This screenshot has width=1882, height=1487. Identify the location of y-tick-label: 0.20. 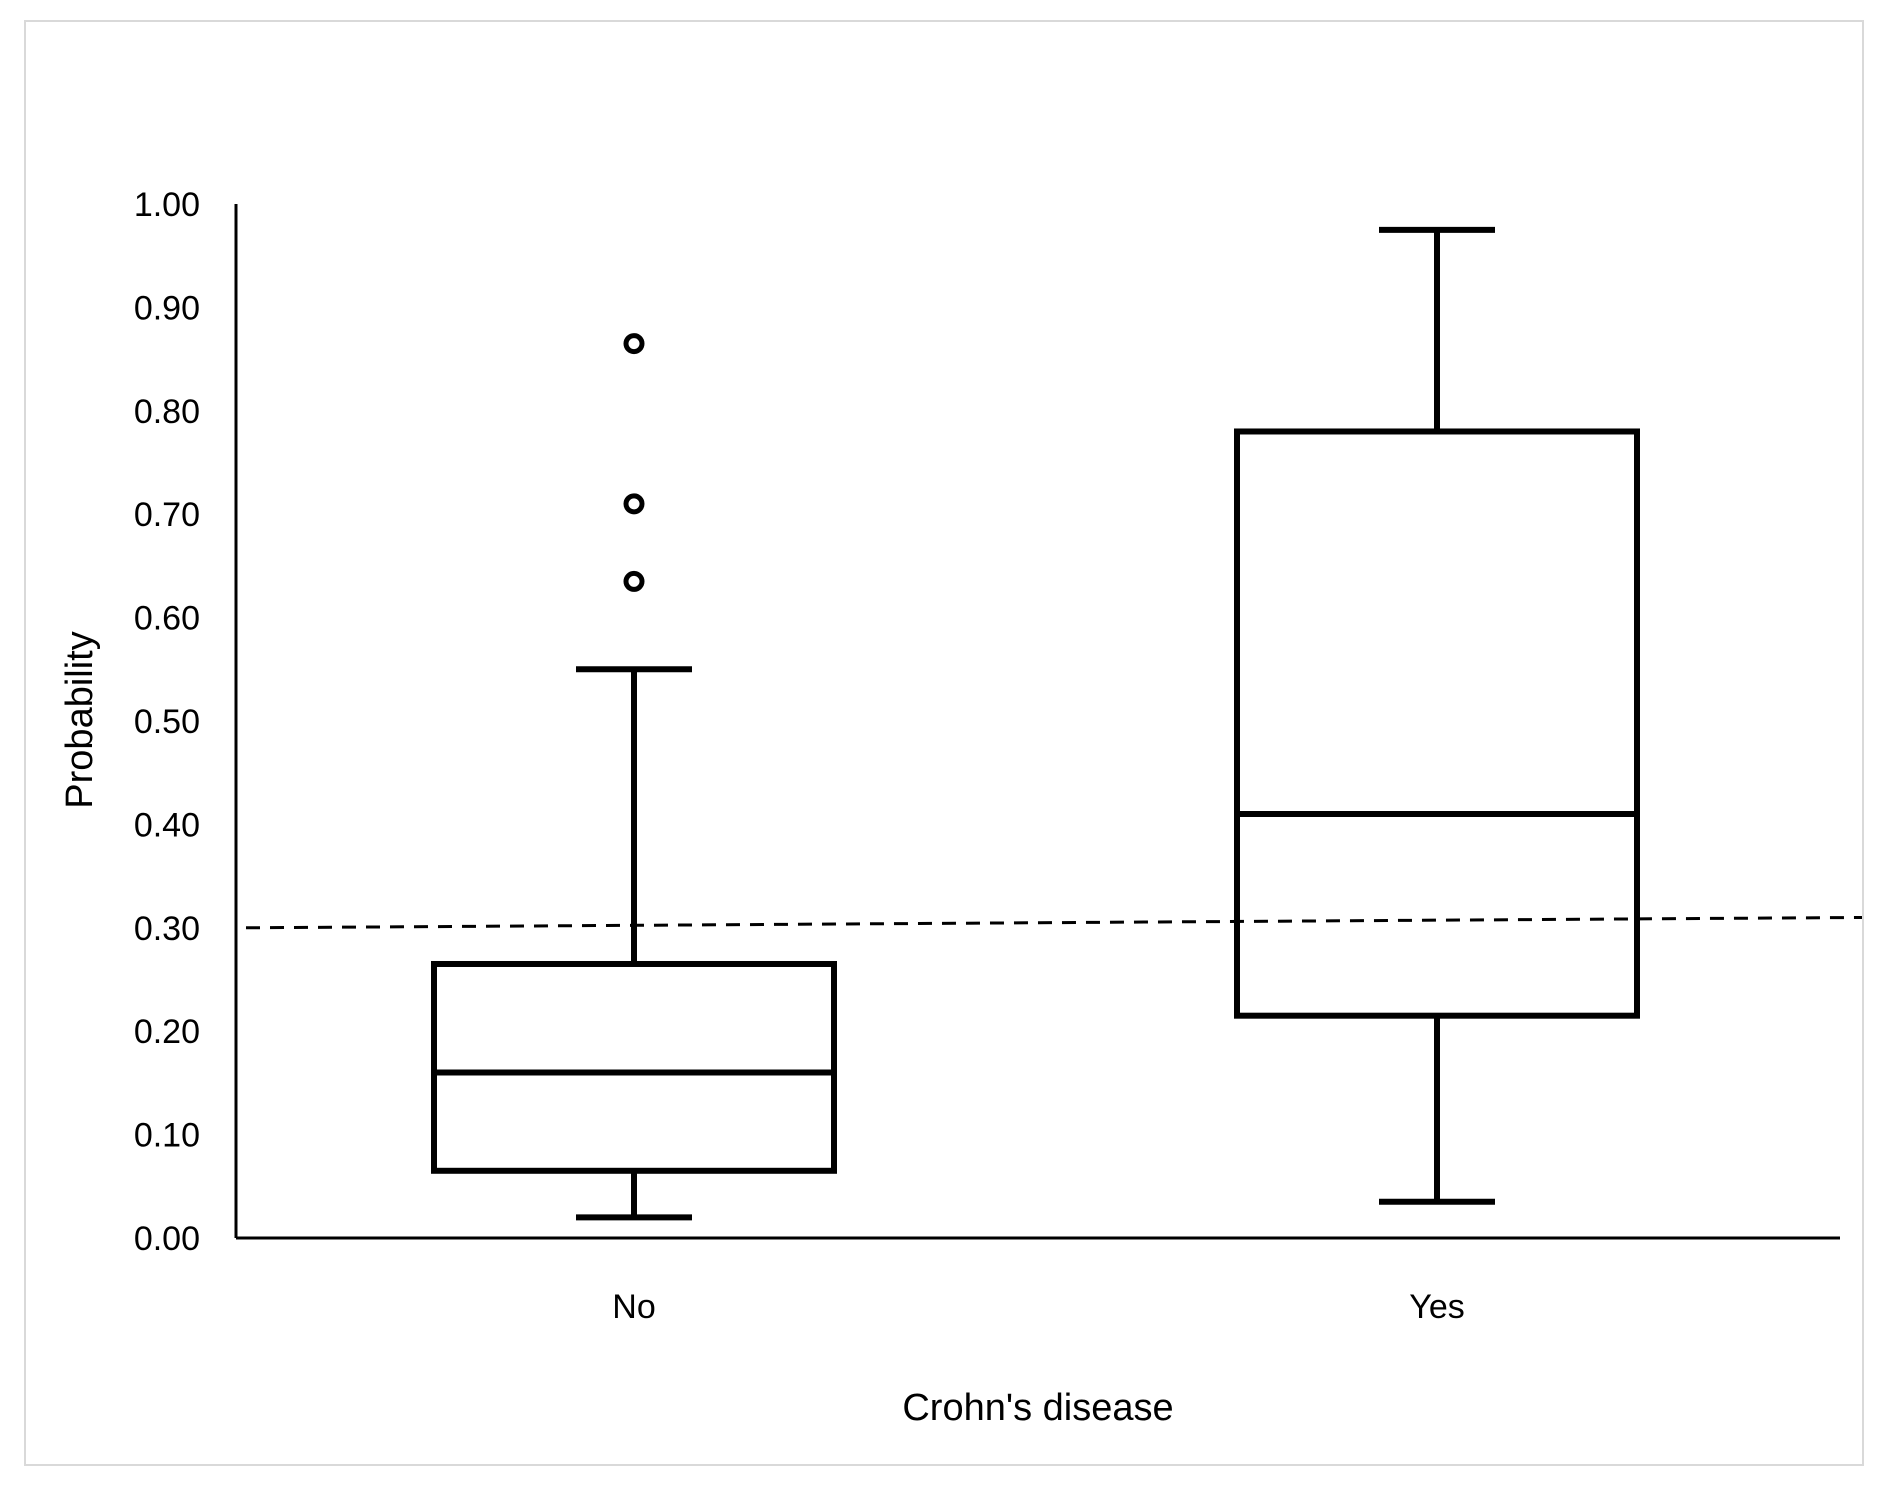
(167, 1032).